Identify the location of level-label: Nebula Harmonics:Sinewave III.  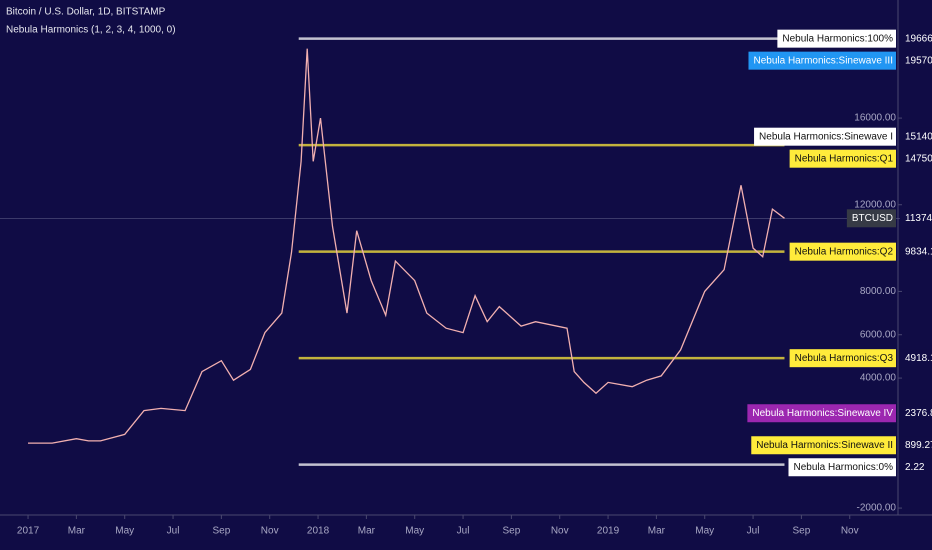
(823, 60).